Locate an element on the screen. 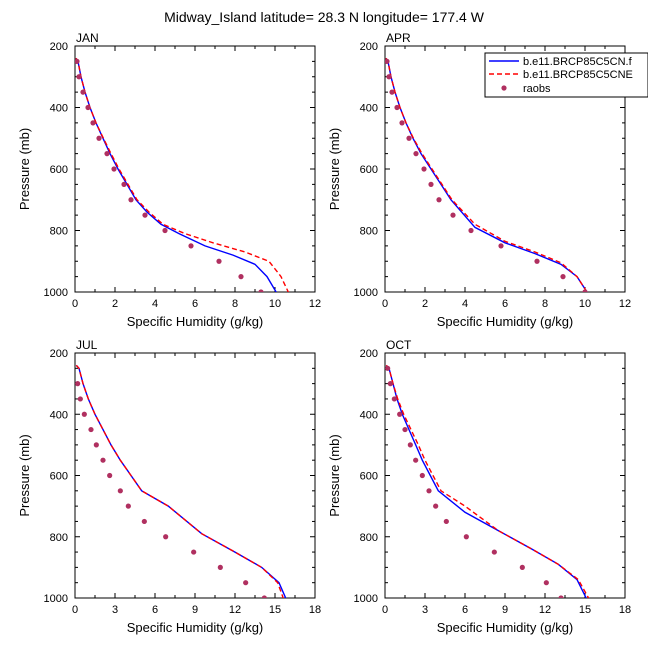 The height and width of the screenshot is (649, 648). panel-title: JAN is located at coordinates (87, 38).